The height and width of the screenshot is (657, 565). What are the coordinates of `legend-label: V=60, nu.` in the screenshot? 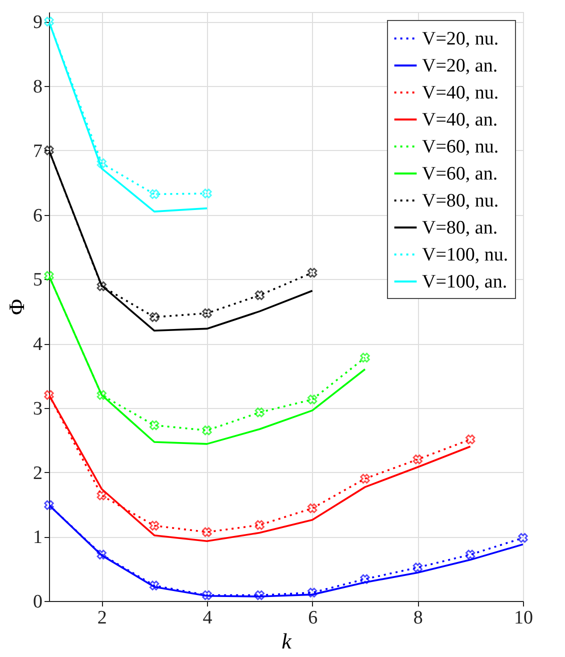 It's located at (460, 147).